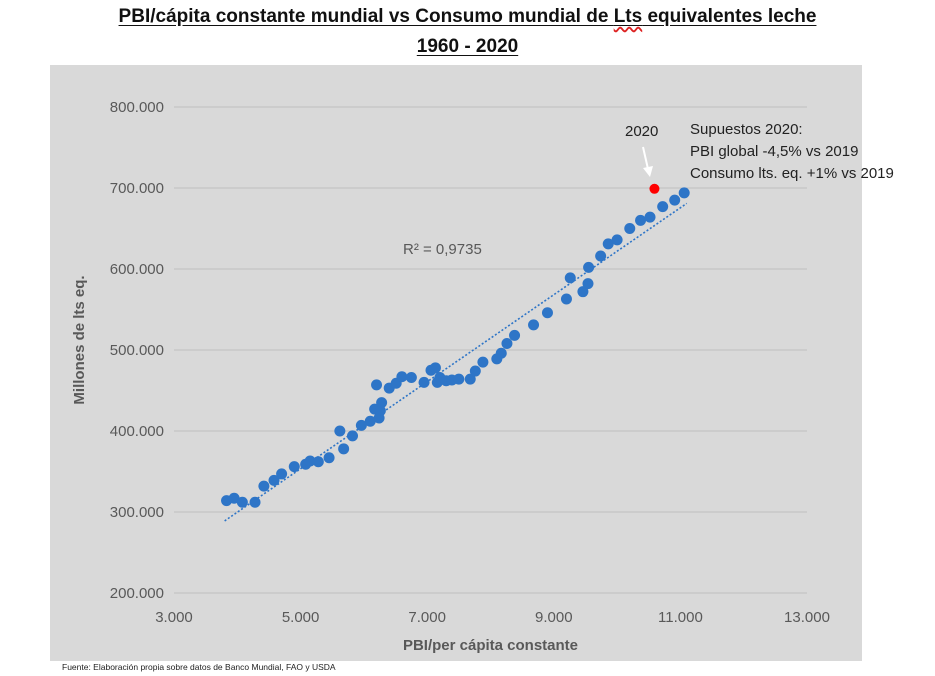  What do you see at coordinates (137, 188) in the screenshot?
I see `y-tick-label: 700.000` at bounding box center [137, 188].